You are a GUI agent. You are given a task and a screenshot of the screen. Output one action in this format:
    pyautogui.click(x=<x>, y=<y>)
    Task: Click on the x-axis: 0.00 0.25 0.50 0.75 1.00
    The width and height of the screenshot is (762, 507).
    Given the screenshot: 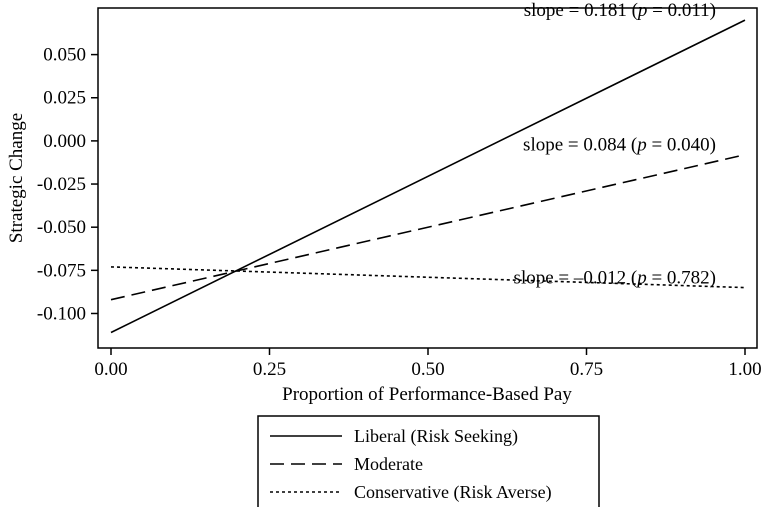 What is the action you would take?
    pyautogui.click(x=428, y=364)
    